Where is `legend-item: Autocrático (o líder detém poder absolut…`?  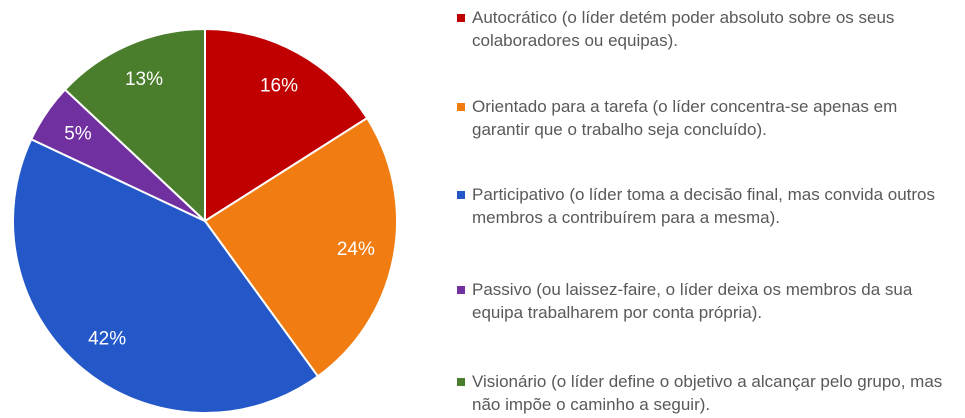
legend-item: Autocrático (o líder detém poder absolut… is located at coordinates (707, 29).